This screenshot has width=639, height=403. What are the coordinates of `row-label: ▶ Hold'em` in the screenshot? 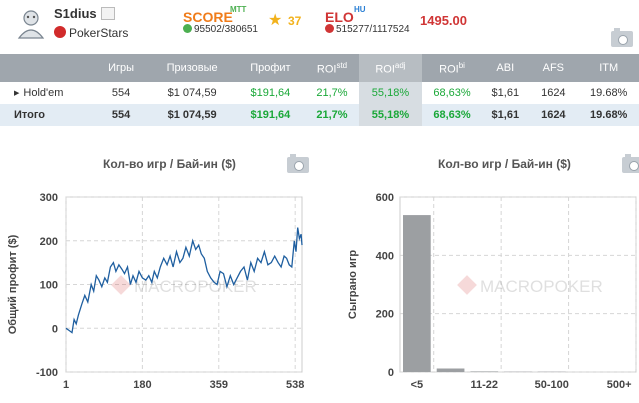 It's located at (47, 93).